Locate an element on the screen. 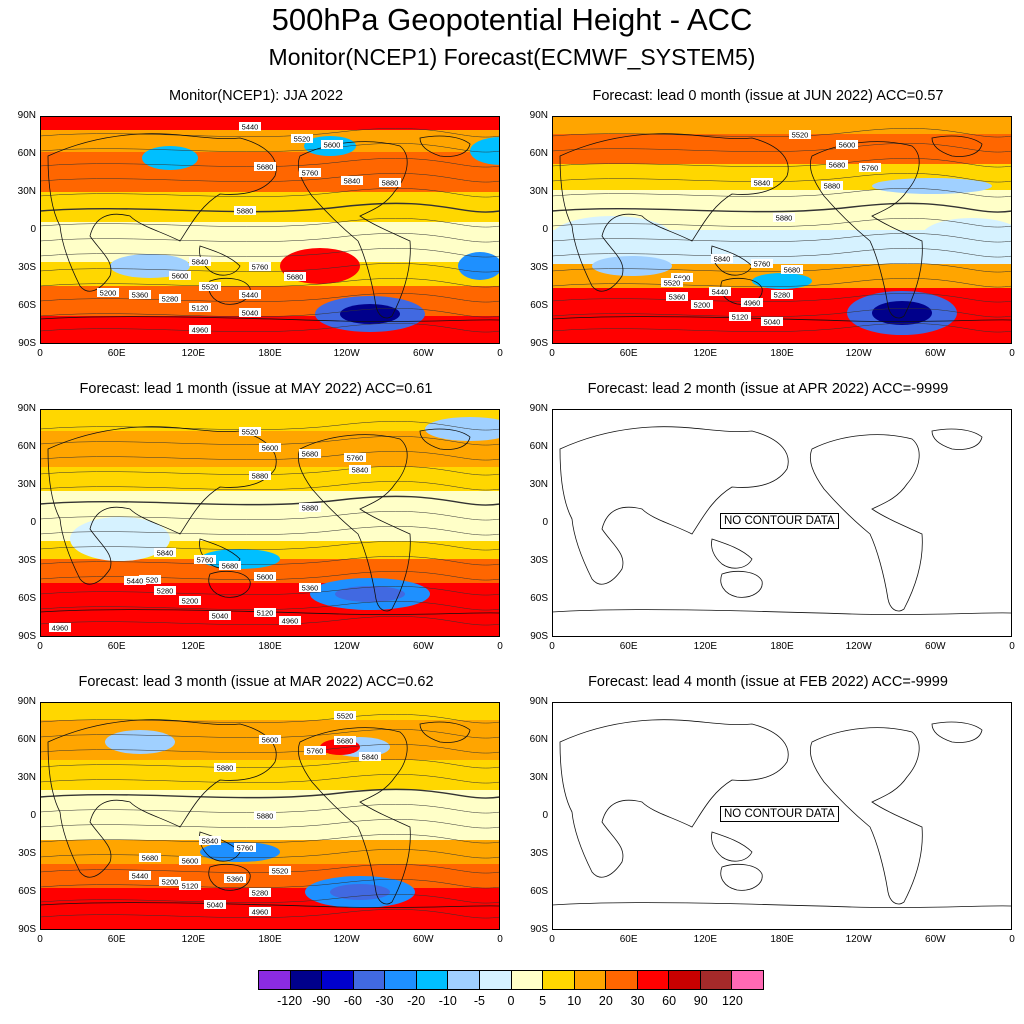 The width and height of the screenshot is (1024, 1024). svg-text: 5360 is located at coordinates (310, 588).